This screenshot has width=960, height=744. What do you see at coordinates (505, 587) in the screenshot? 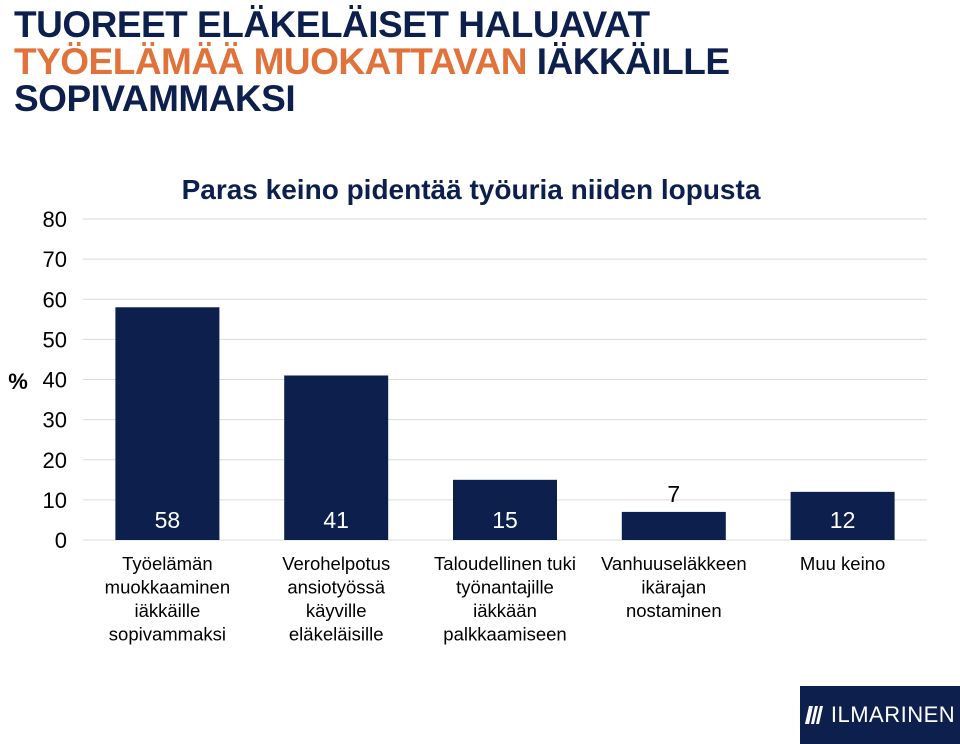
I see `category-label: työnantajille` at bounding box center [505, 587].